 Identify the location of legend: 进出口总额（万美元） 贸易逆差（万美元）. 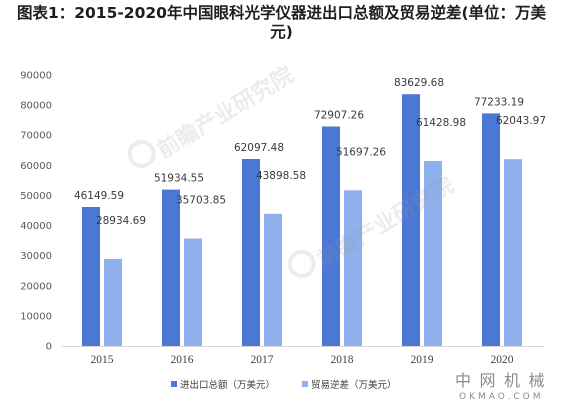
(284, 385).